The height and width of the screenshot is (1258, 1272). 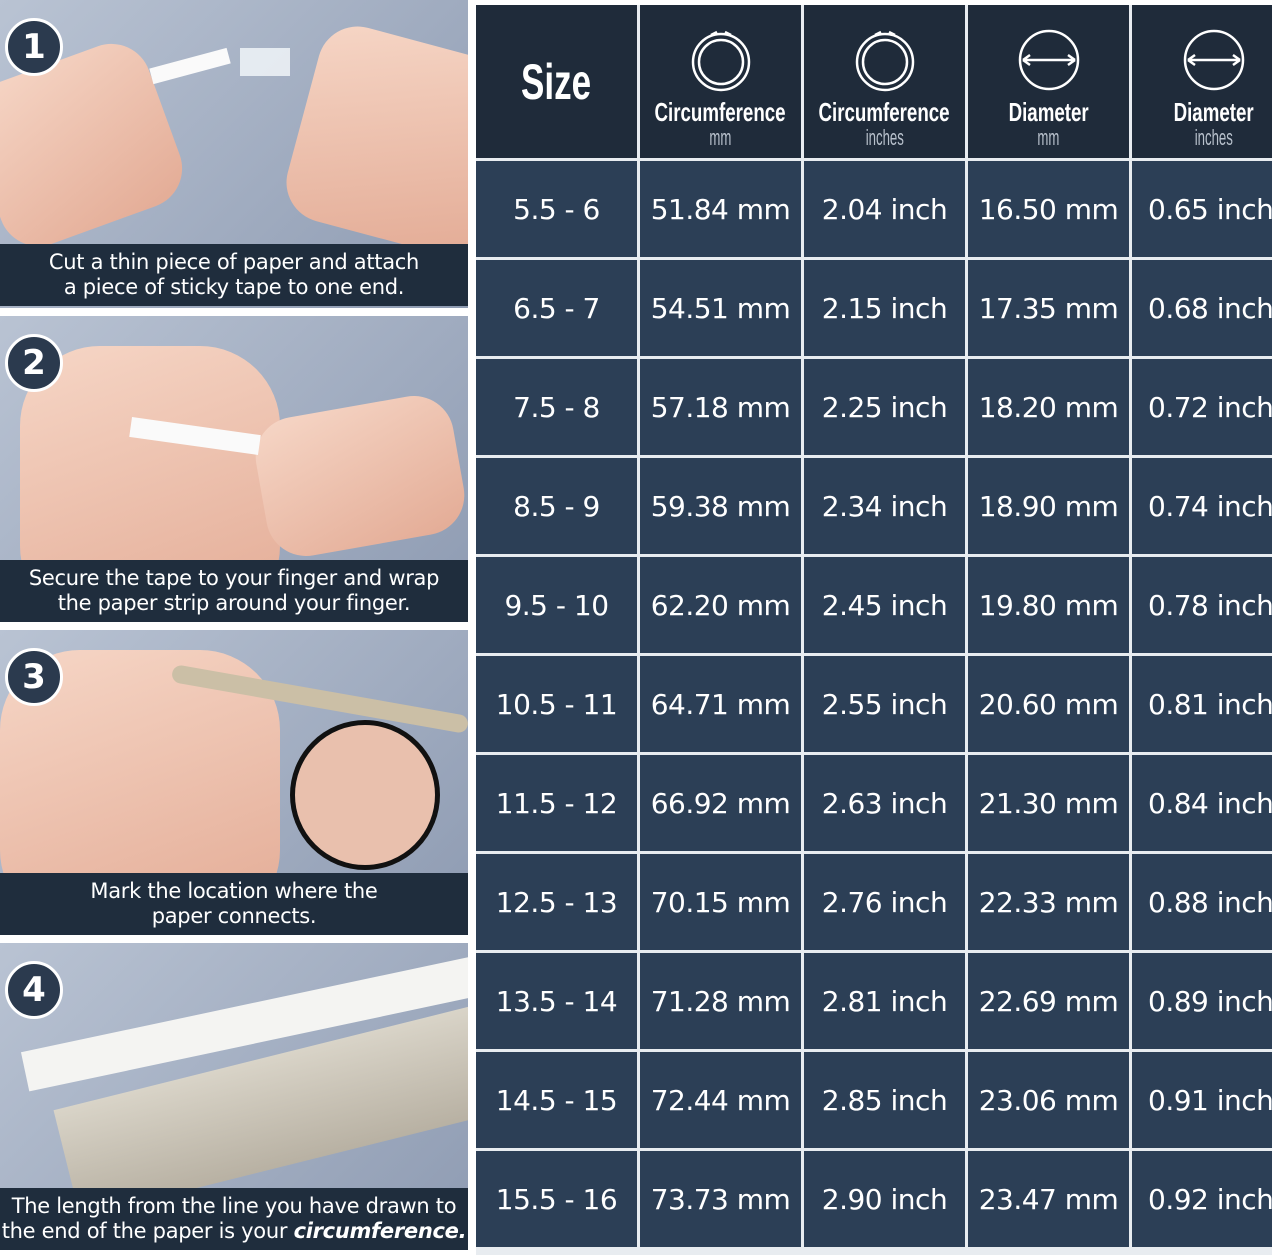 What do you see at coordinates (720, 605) in the screenshot?
I see `value-cell: 62.20 mm` at bounding box center [720, 605].